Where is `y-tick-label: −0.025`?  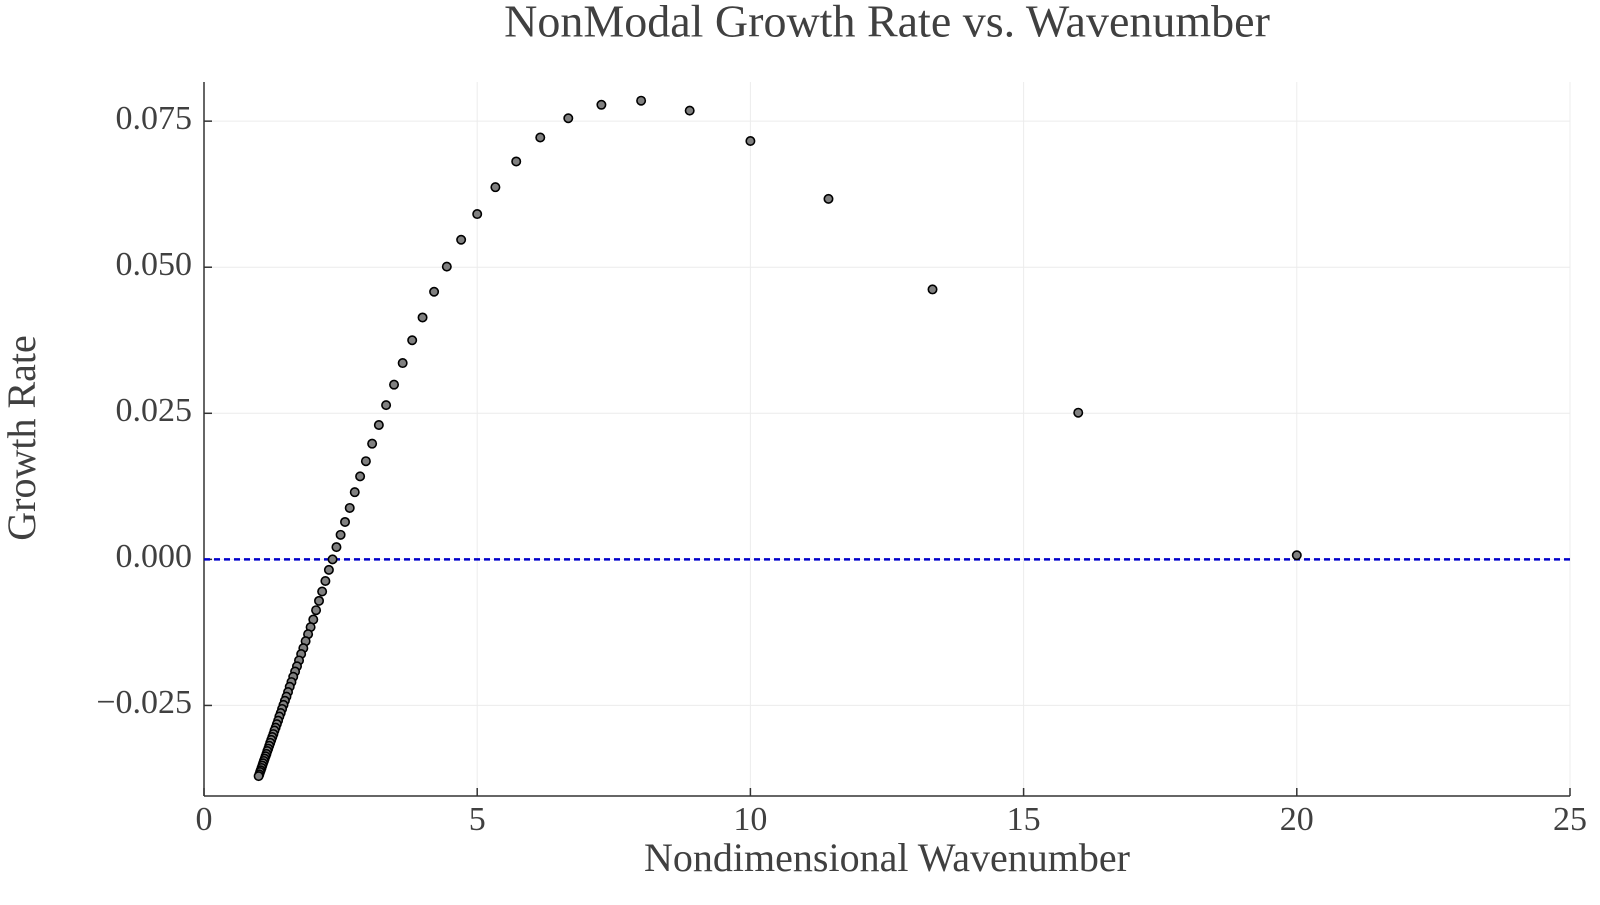 y-tick-label: −0.025 is located at coordinates (144, 702).